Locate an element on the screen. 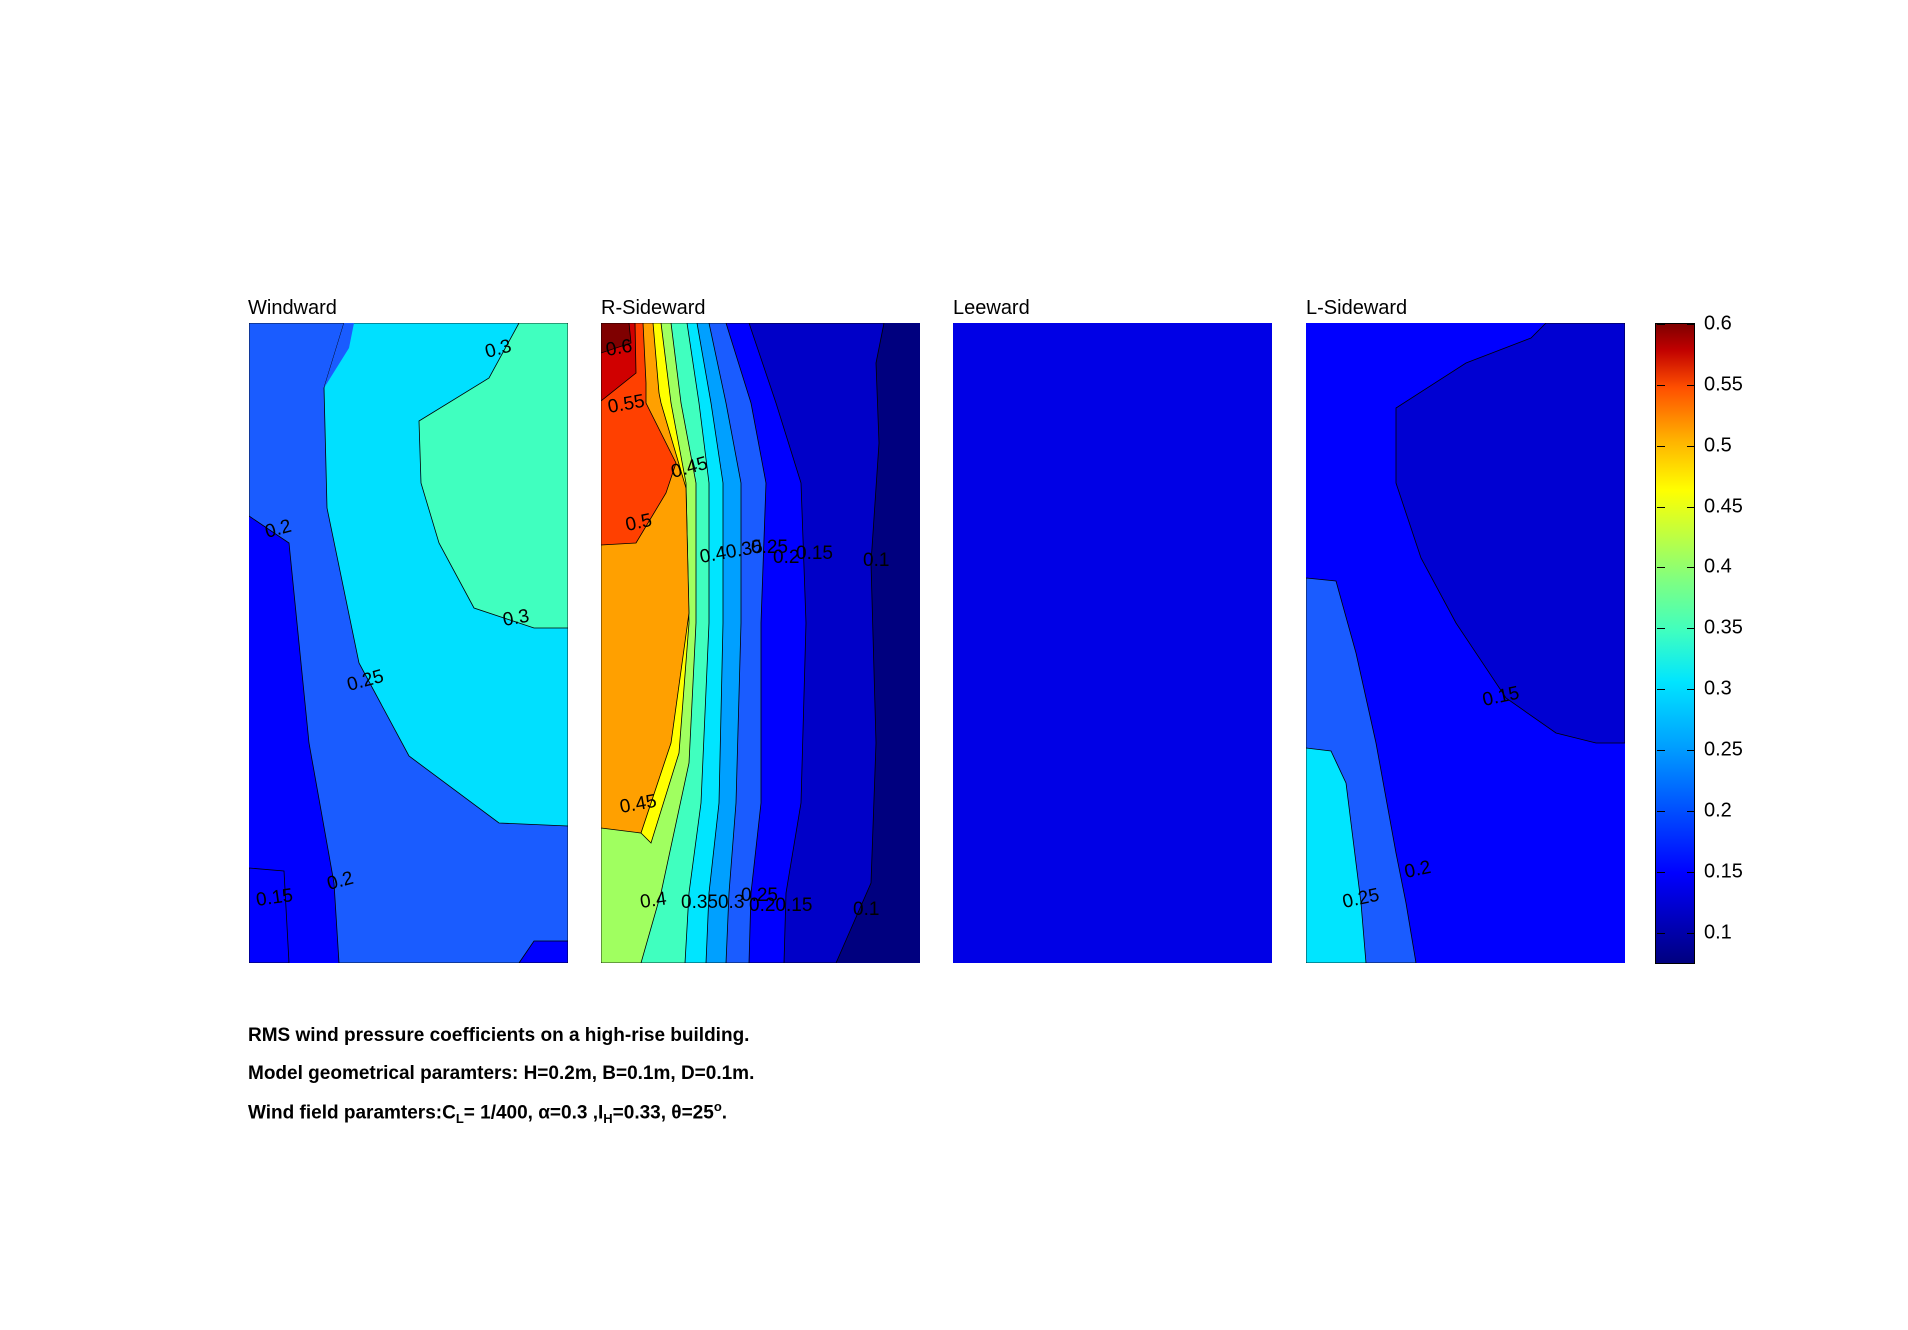  colorbar is located at coordinates (1675, 643).